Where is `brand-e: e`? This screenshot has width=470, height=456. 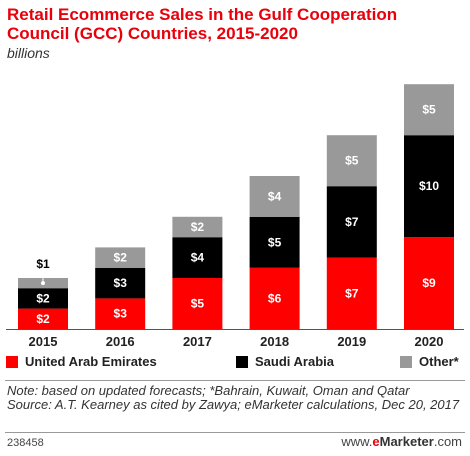 brand-e: e is located at coordinates (376, 441).